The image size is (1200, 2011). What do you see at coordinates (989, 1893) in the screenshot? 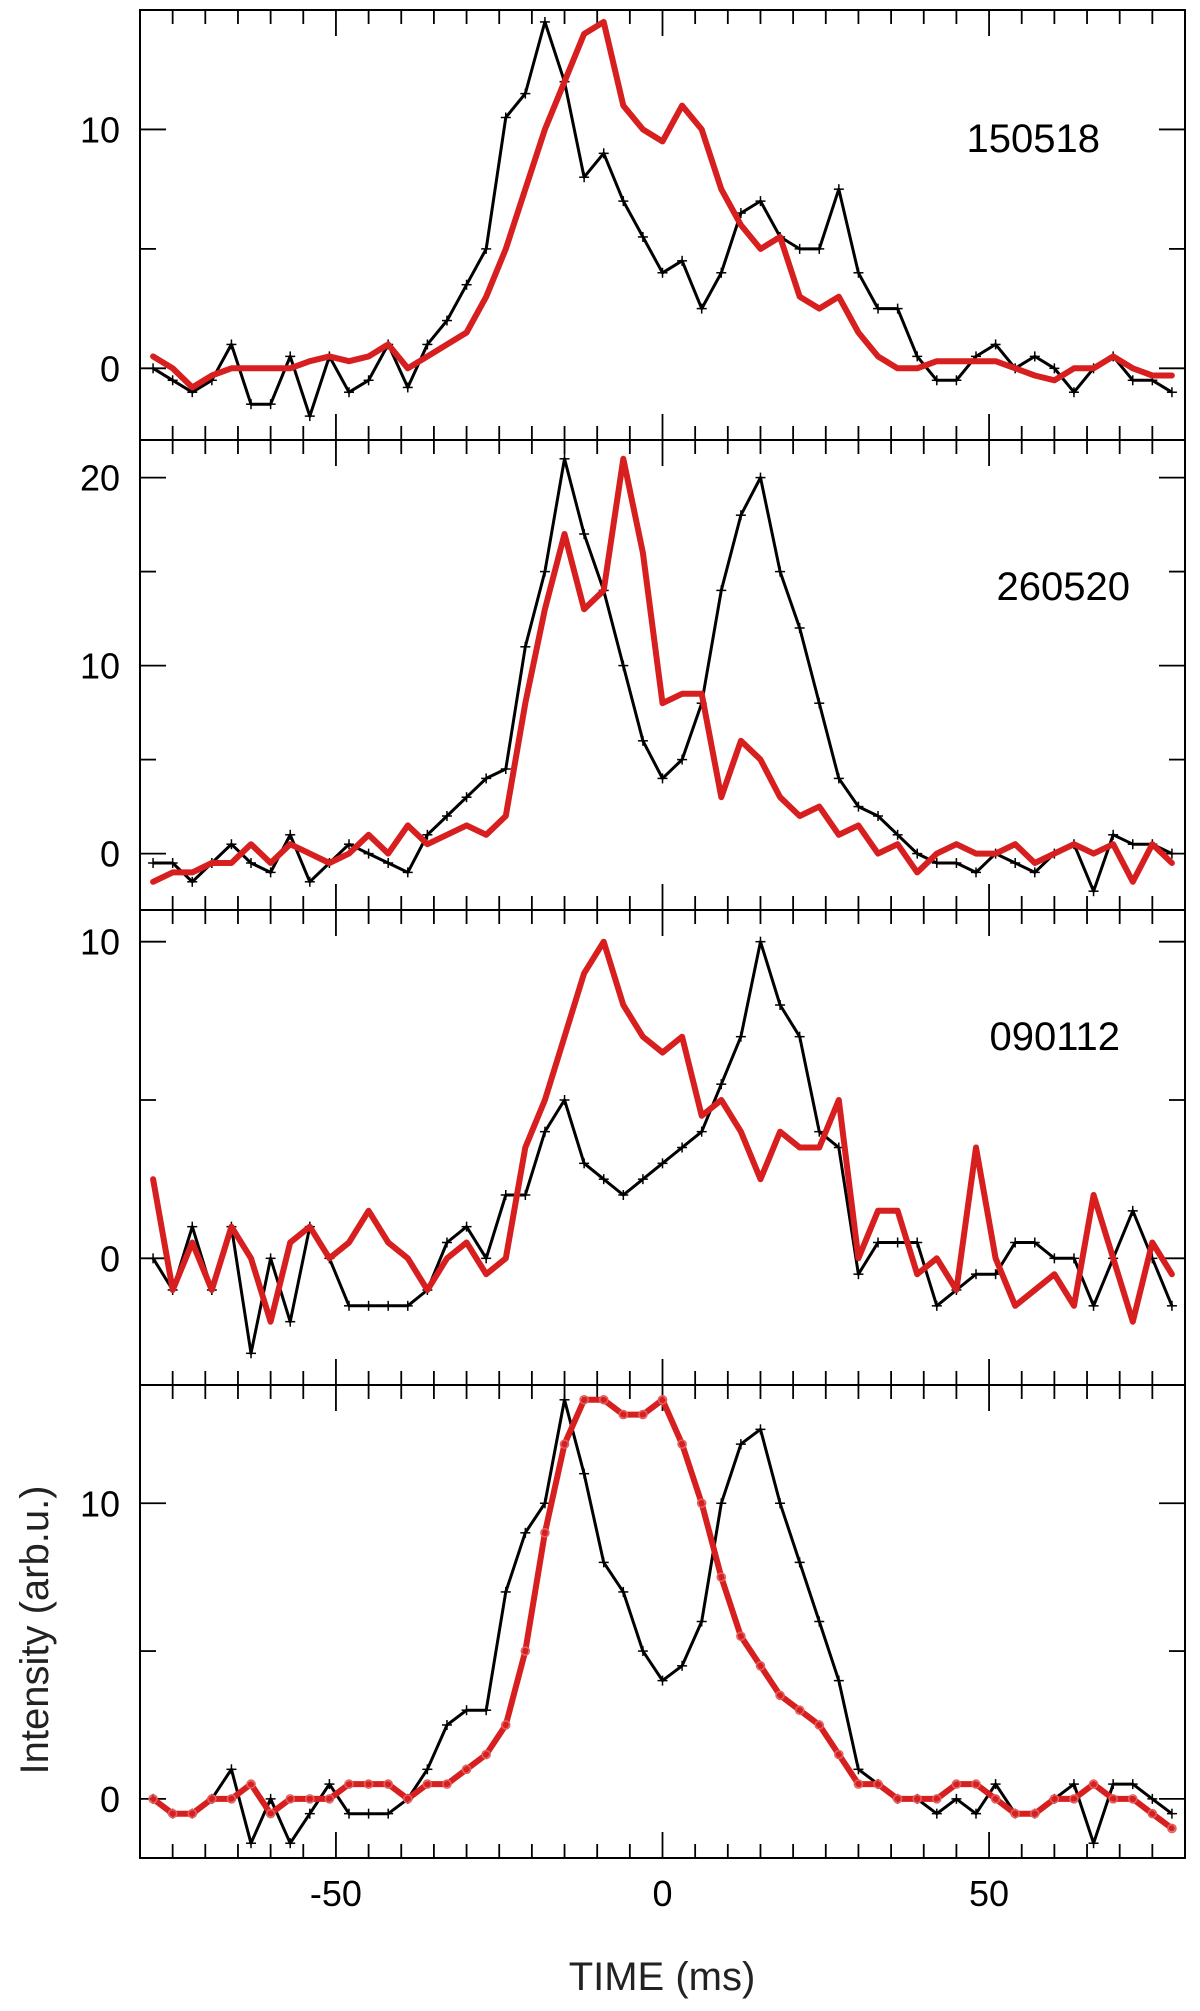
I see `x-tick-label: 50` at bounding box center [989, 1893].